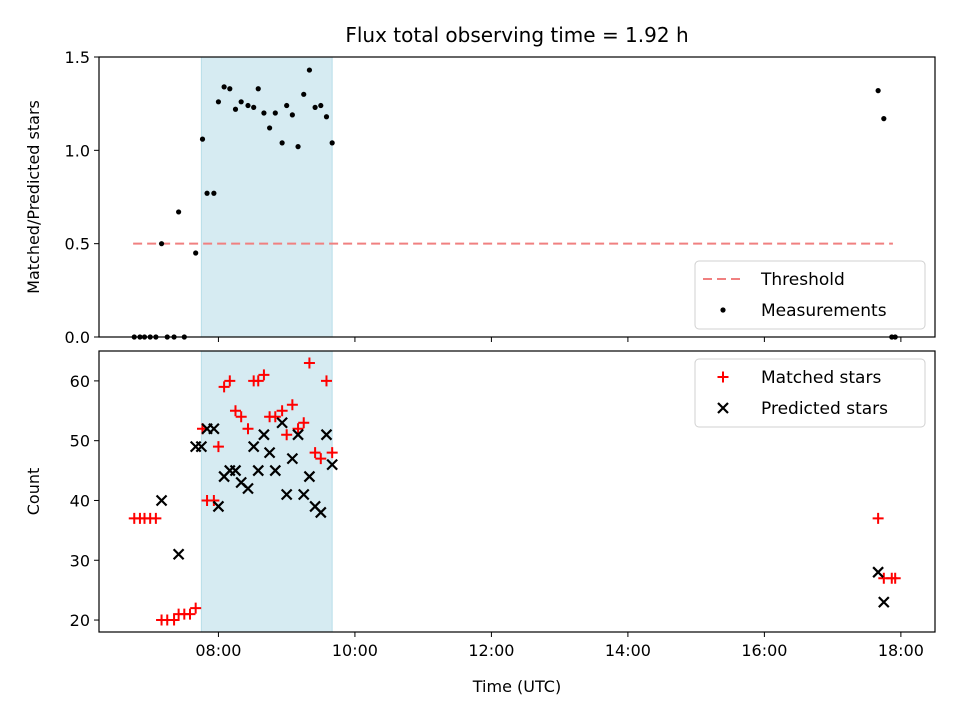 This screenshot has height=720, width=960. I want to click on y-tick-label: 60, so click(80, 381).